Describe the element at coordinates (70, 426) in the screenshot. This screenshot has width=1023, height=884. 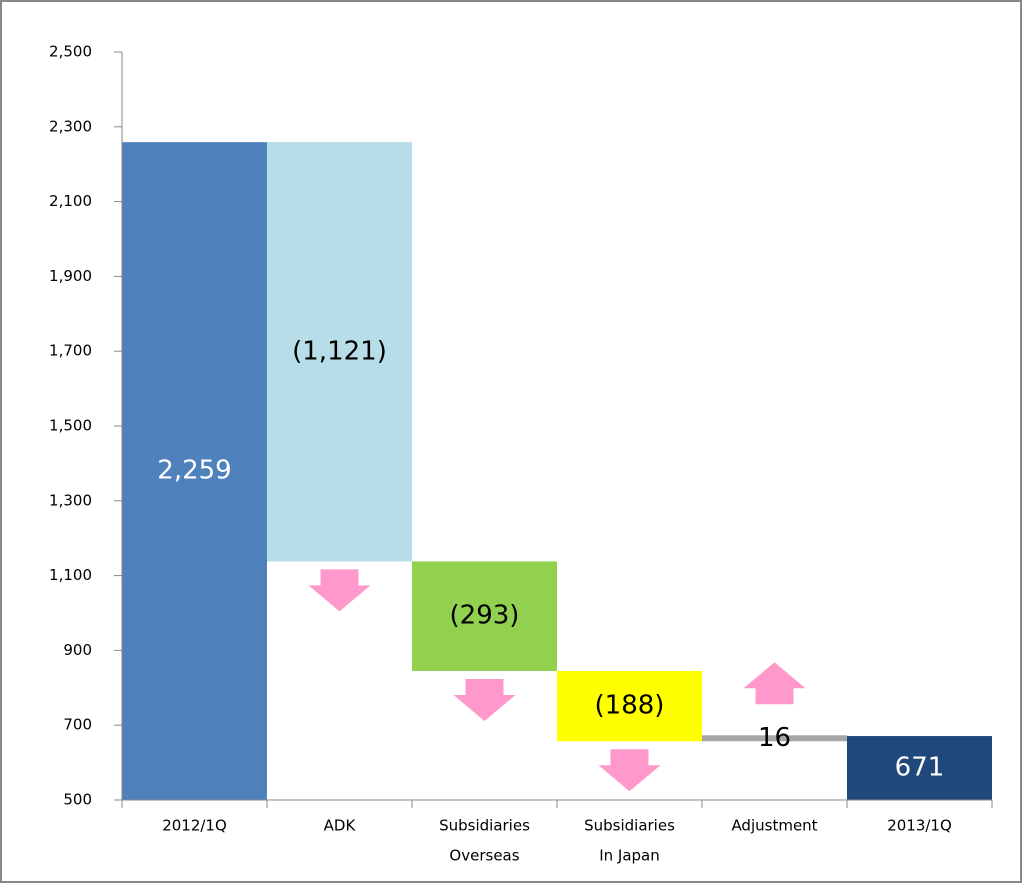
I see `y-tick-label: 1,500` at that location.